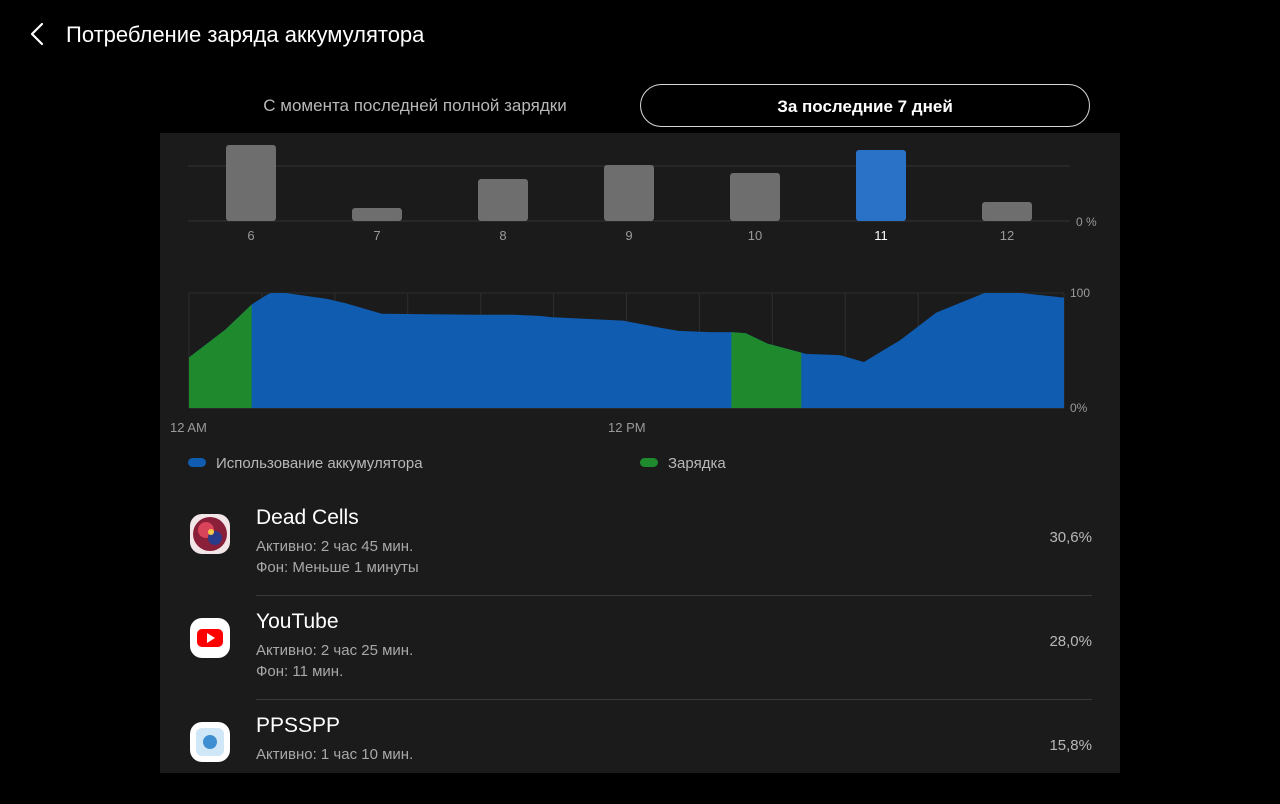  Describe the element at coordinates (502, 235) in the screenshot. I see `bar-label-8: 8` at that location.